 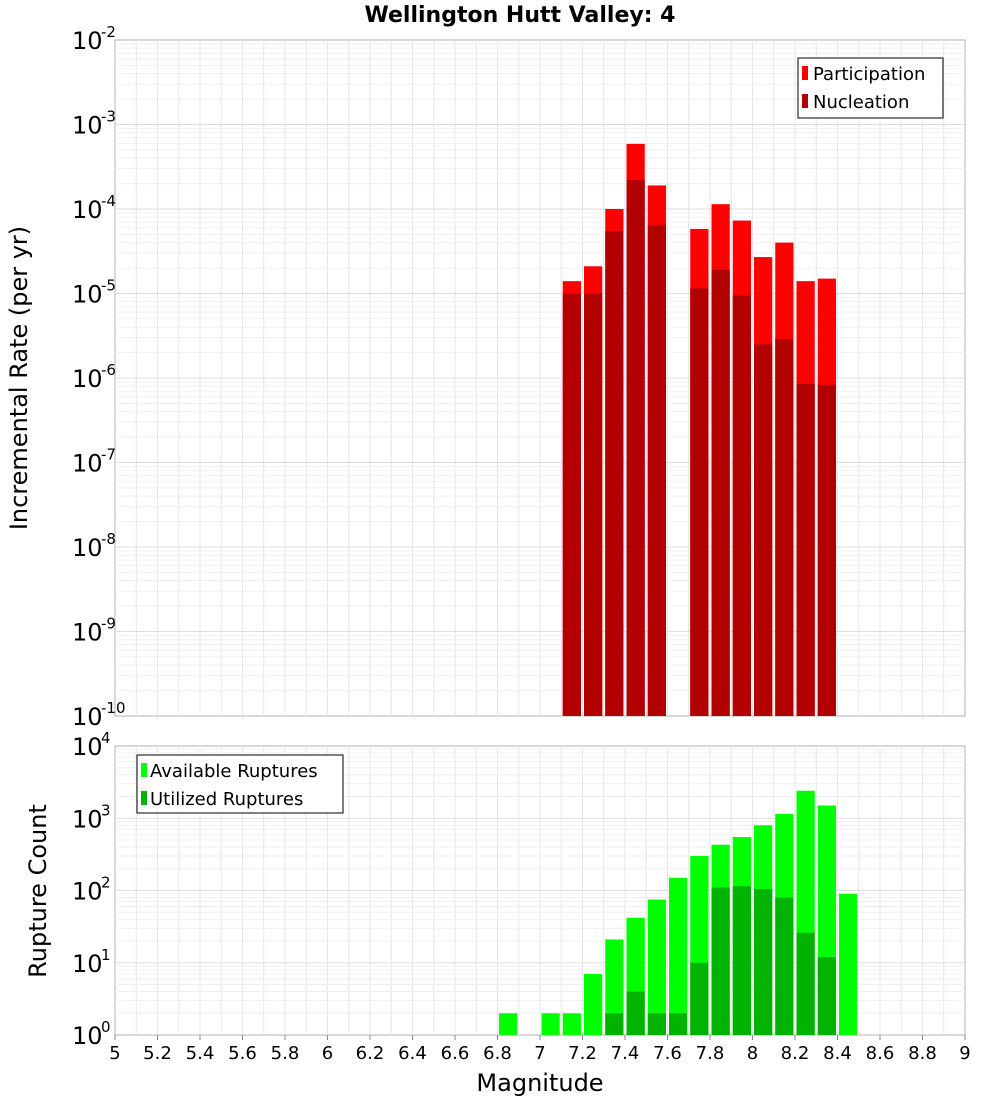 I want to click on rate-y-tick-exp: -2, so click(x=108, y=32).